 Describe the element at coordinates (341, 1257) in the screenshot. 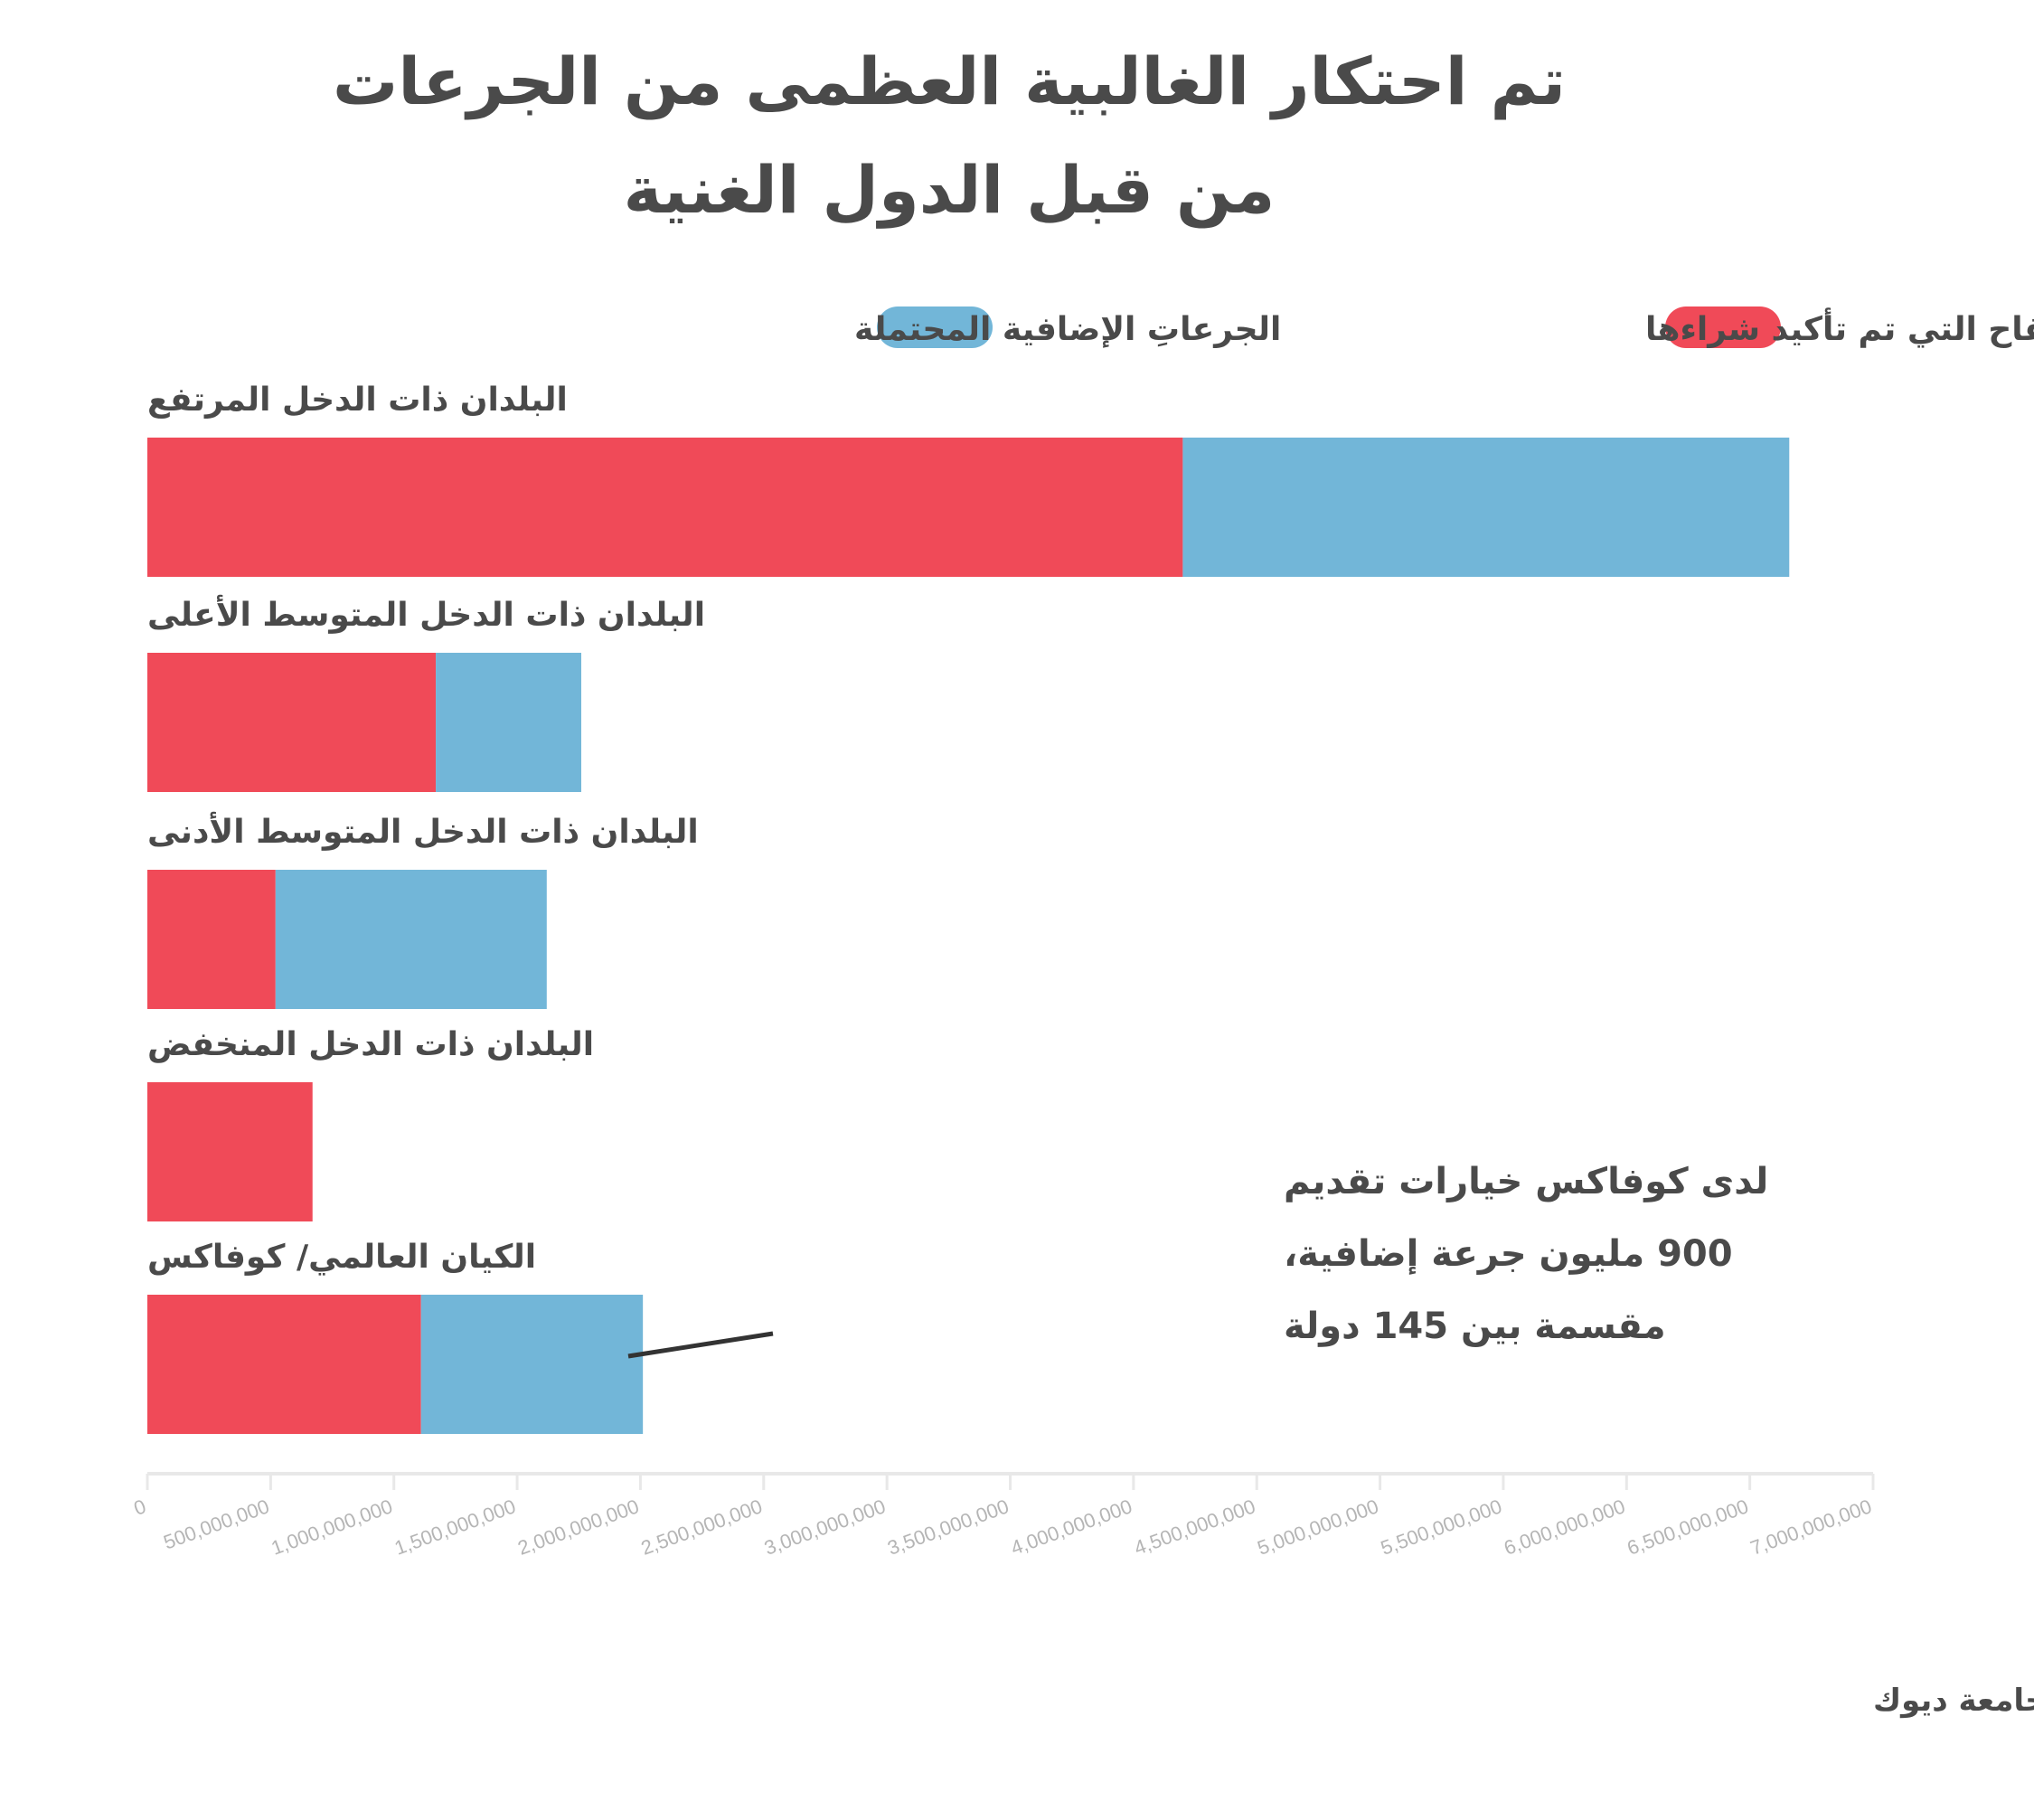

I see `category-label-5: الكيان العالمي/ كوفاكس` at that location.